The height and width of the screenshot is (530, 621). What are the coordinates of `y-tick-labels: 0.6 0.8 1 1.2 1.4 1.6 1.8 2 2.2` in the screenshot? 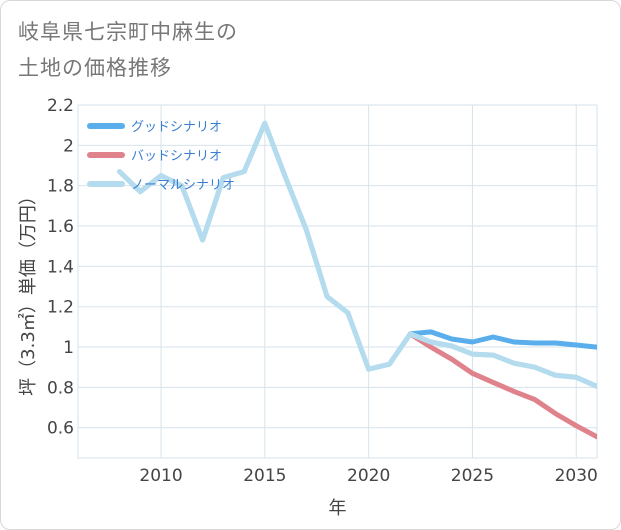 It's located at (60, 267).